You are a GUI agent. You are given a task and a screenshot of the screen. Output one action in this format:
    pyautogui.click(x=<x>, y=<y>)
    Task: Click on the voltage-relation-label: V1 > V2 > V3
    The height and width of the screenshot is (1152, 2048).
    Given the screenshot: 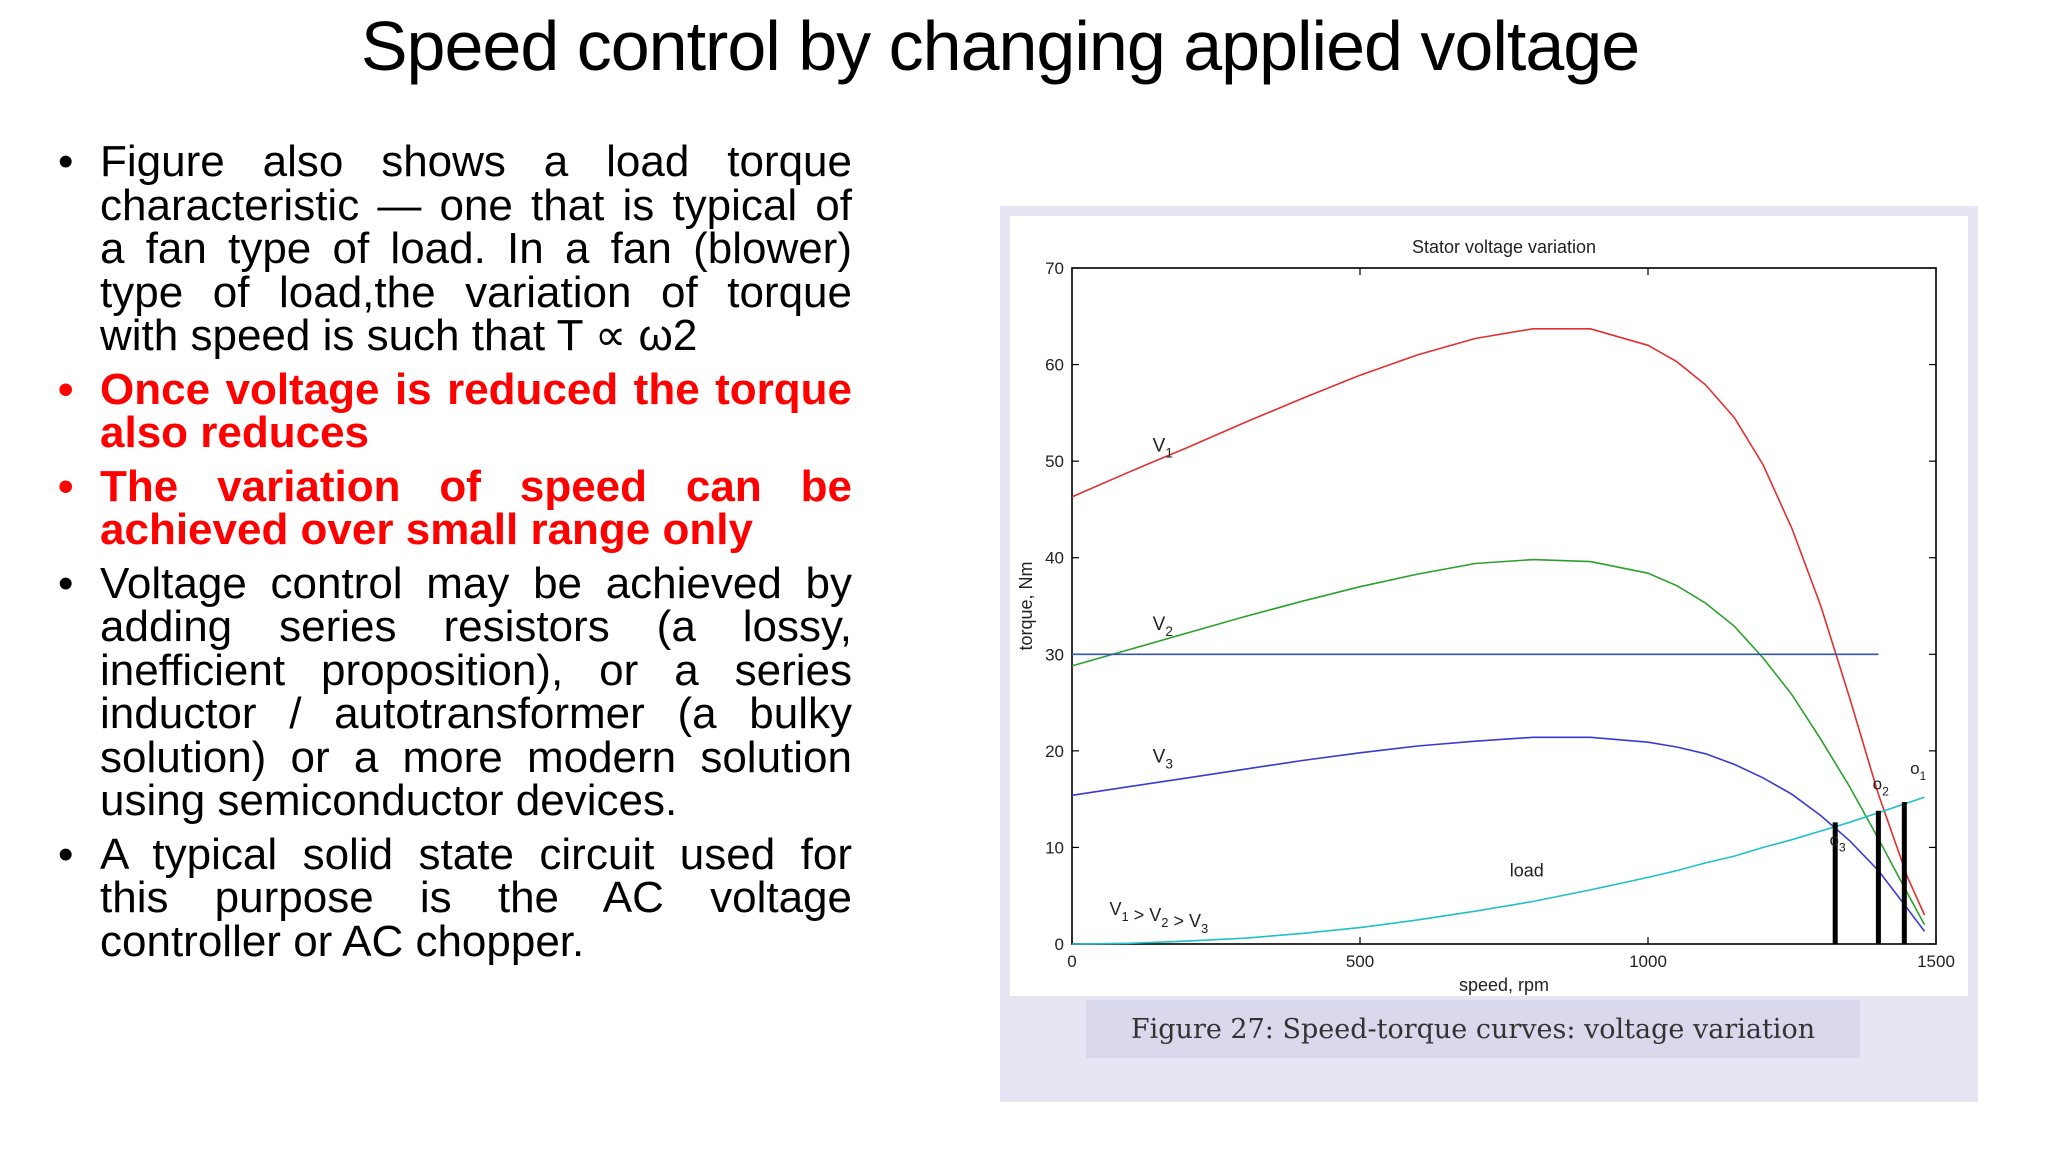 What is the action you would take?
    pyautogui.click(x=1158, y=917)
    